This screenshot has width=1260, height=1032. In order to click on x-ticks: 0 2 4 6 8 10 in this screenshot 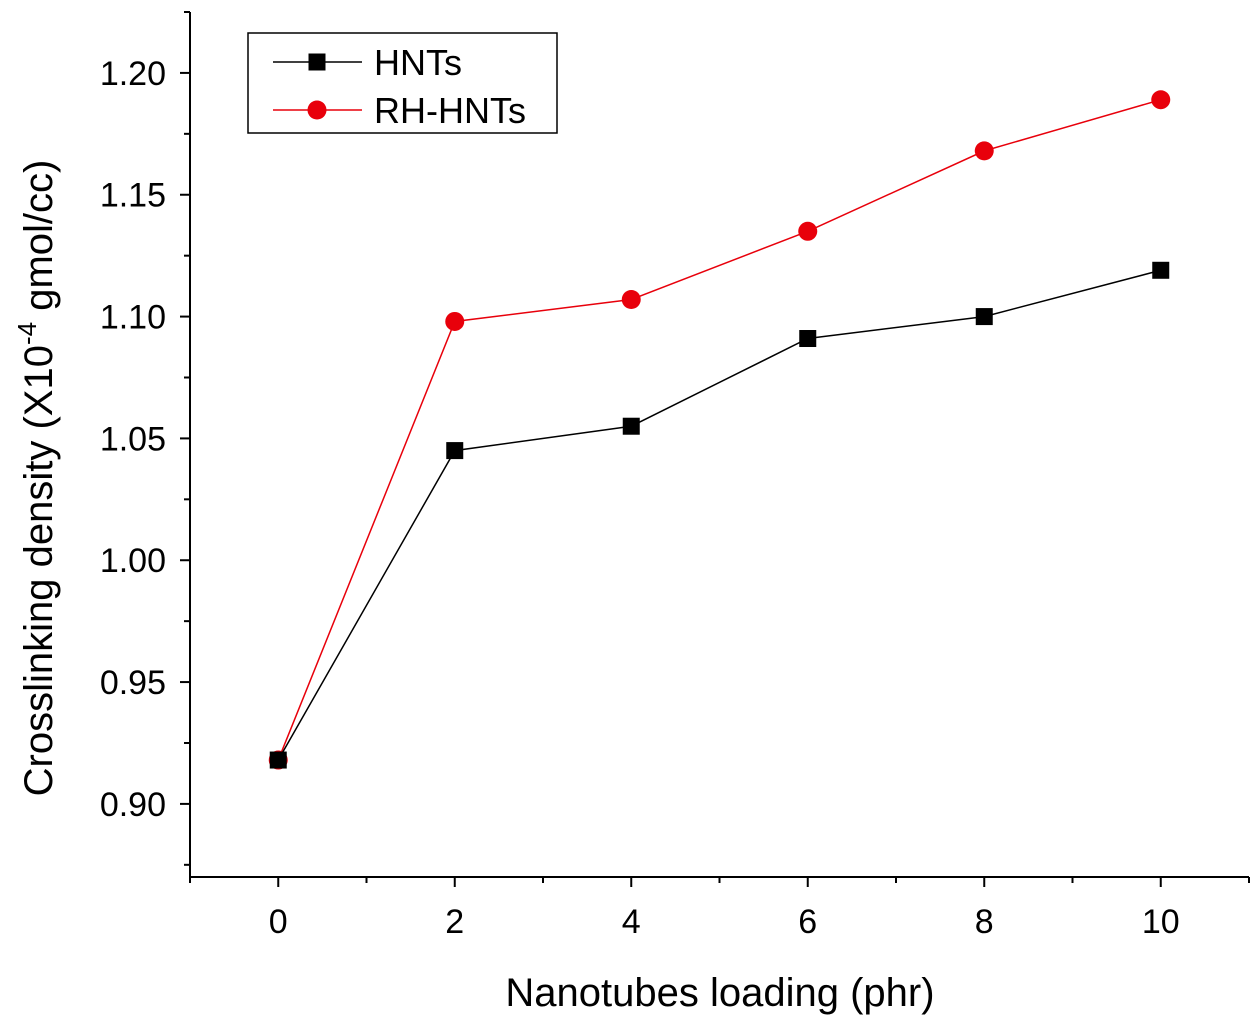, I will do `click(719, 909)`.